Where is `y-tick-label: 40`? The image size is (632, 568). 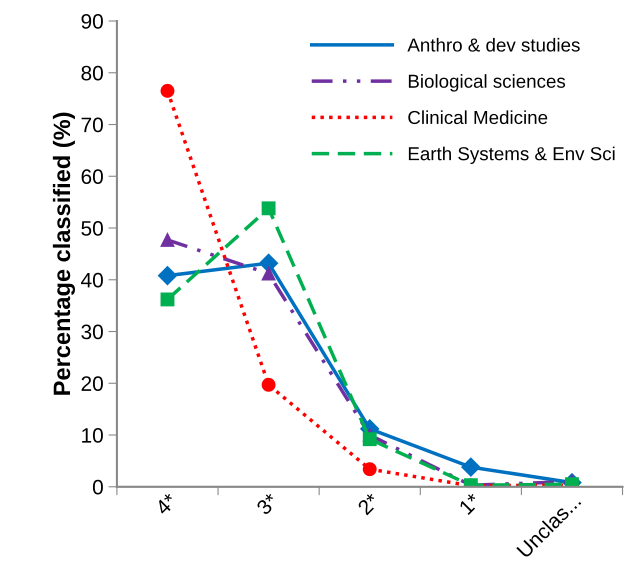
y-tick-label: 40 is located at coordinates (92, 280).